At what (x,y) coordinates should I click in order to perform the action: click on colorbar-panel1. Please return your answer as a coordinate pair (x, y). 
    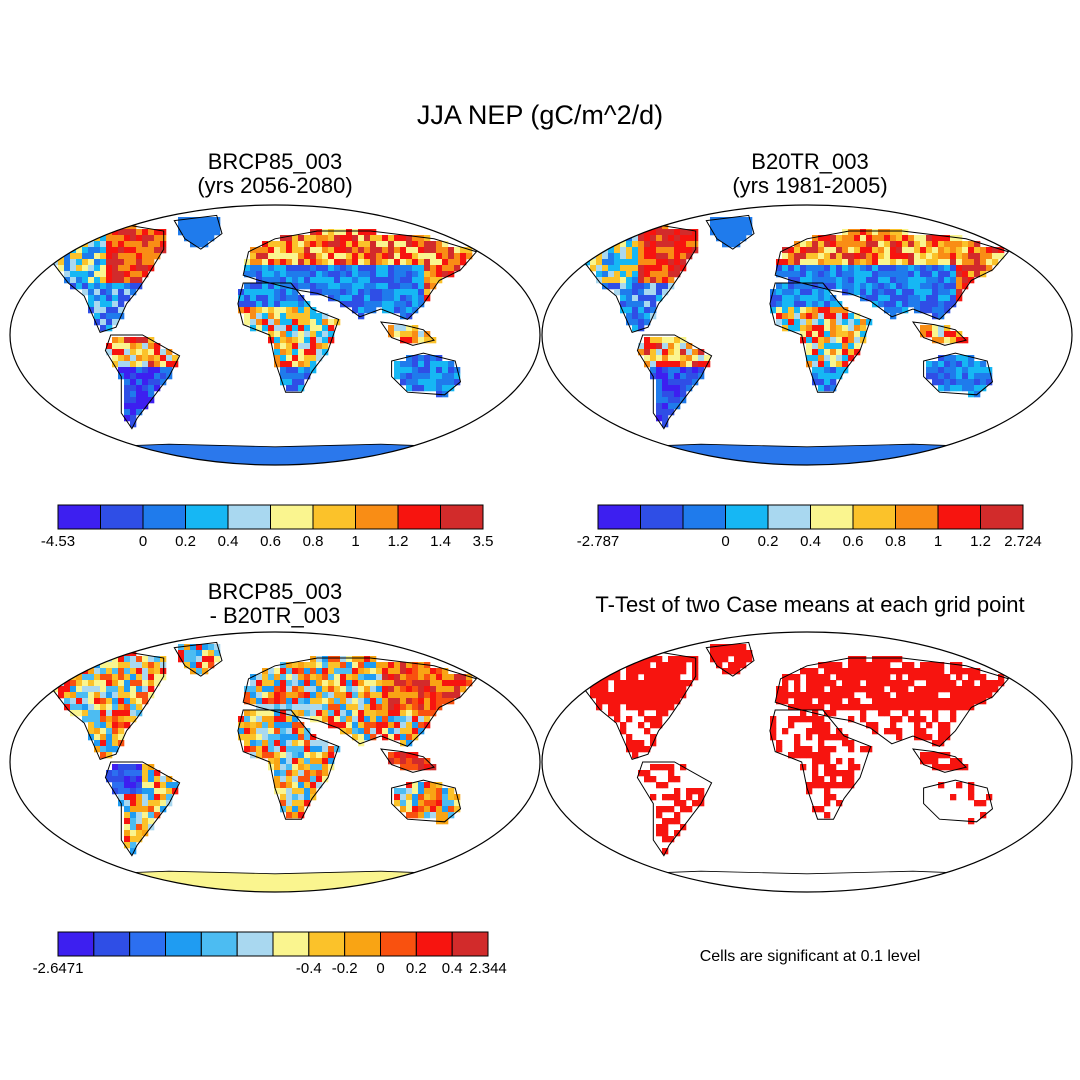
    Looking at the image, I should click on (270, 517).